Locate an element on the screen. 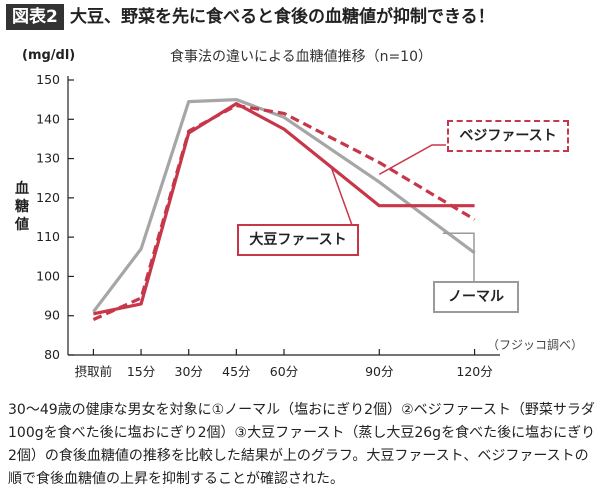 The image size is (600, 501). x-tick-label: 摂取前 is located at coordinates (94, 371).